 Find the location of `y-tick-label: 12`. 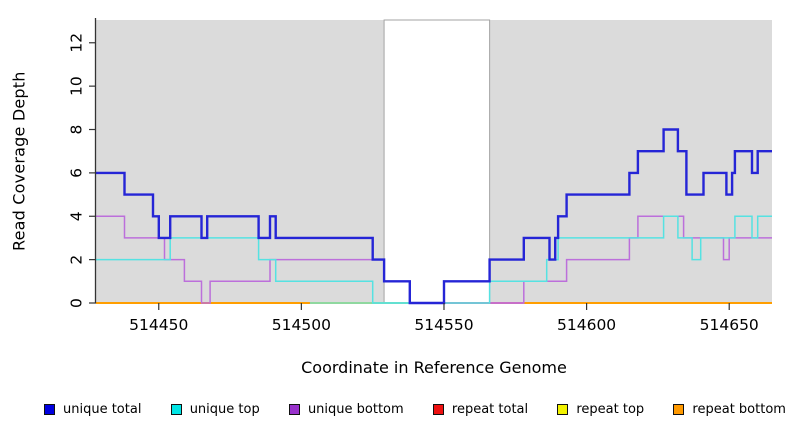

y-tick-label: 12 is located at coordinates (77, 43).